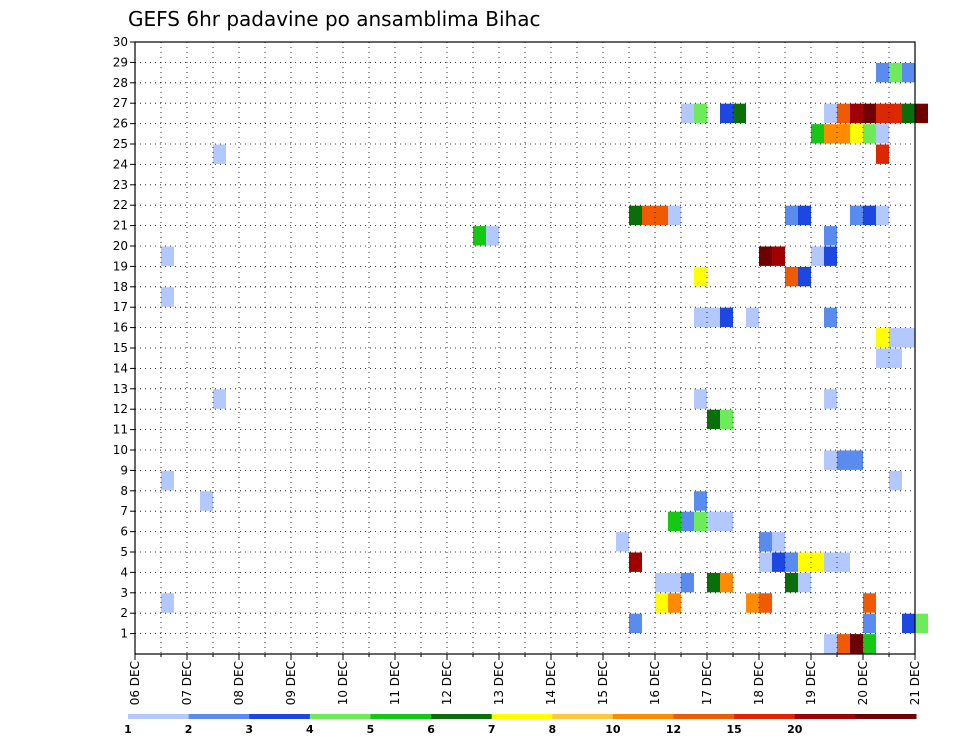 Image resolution: width=960 pixels, height=742 pixels. I want to click on x-tick-label: 12 DEC, so click(447, 683).